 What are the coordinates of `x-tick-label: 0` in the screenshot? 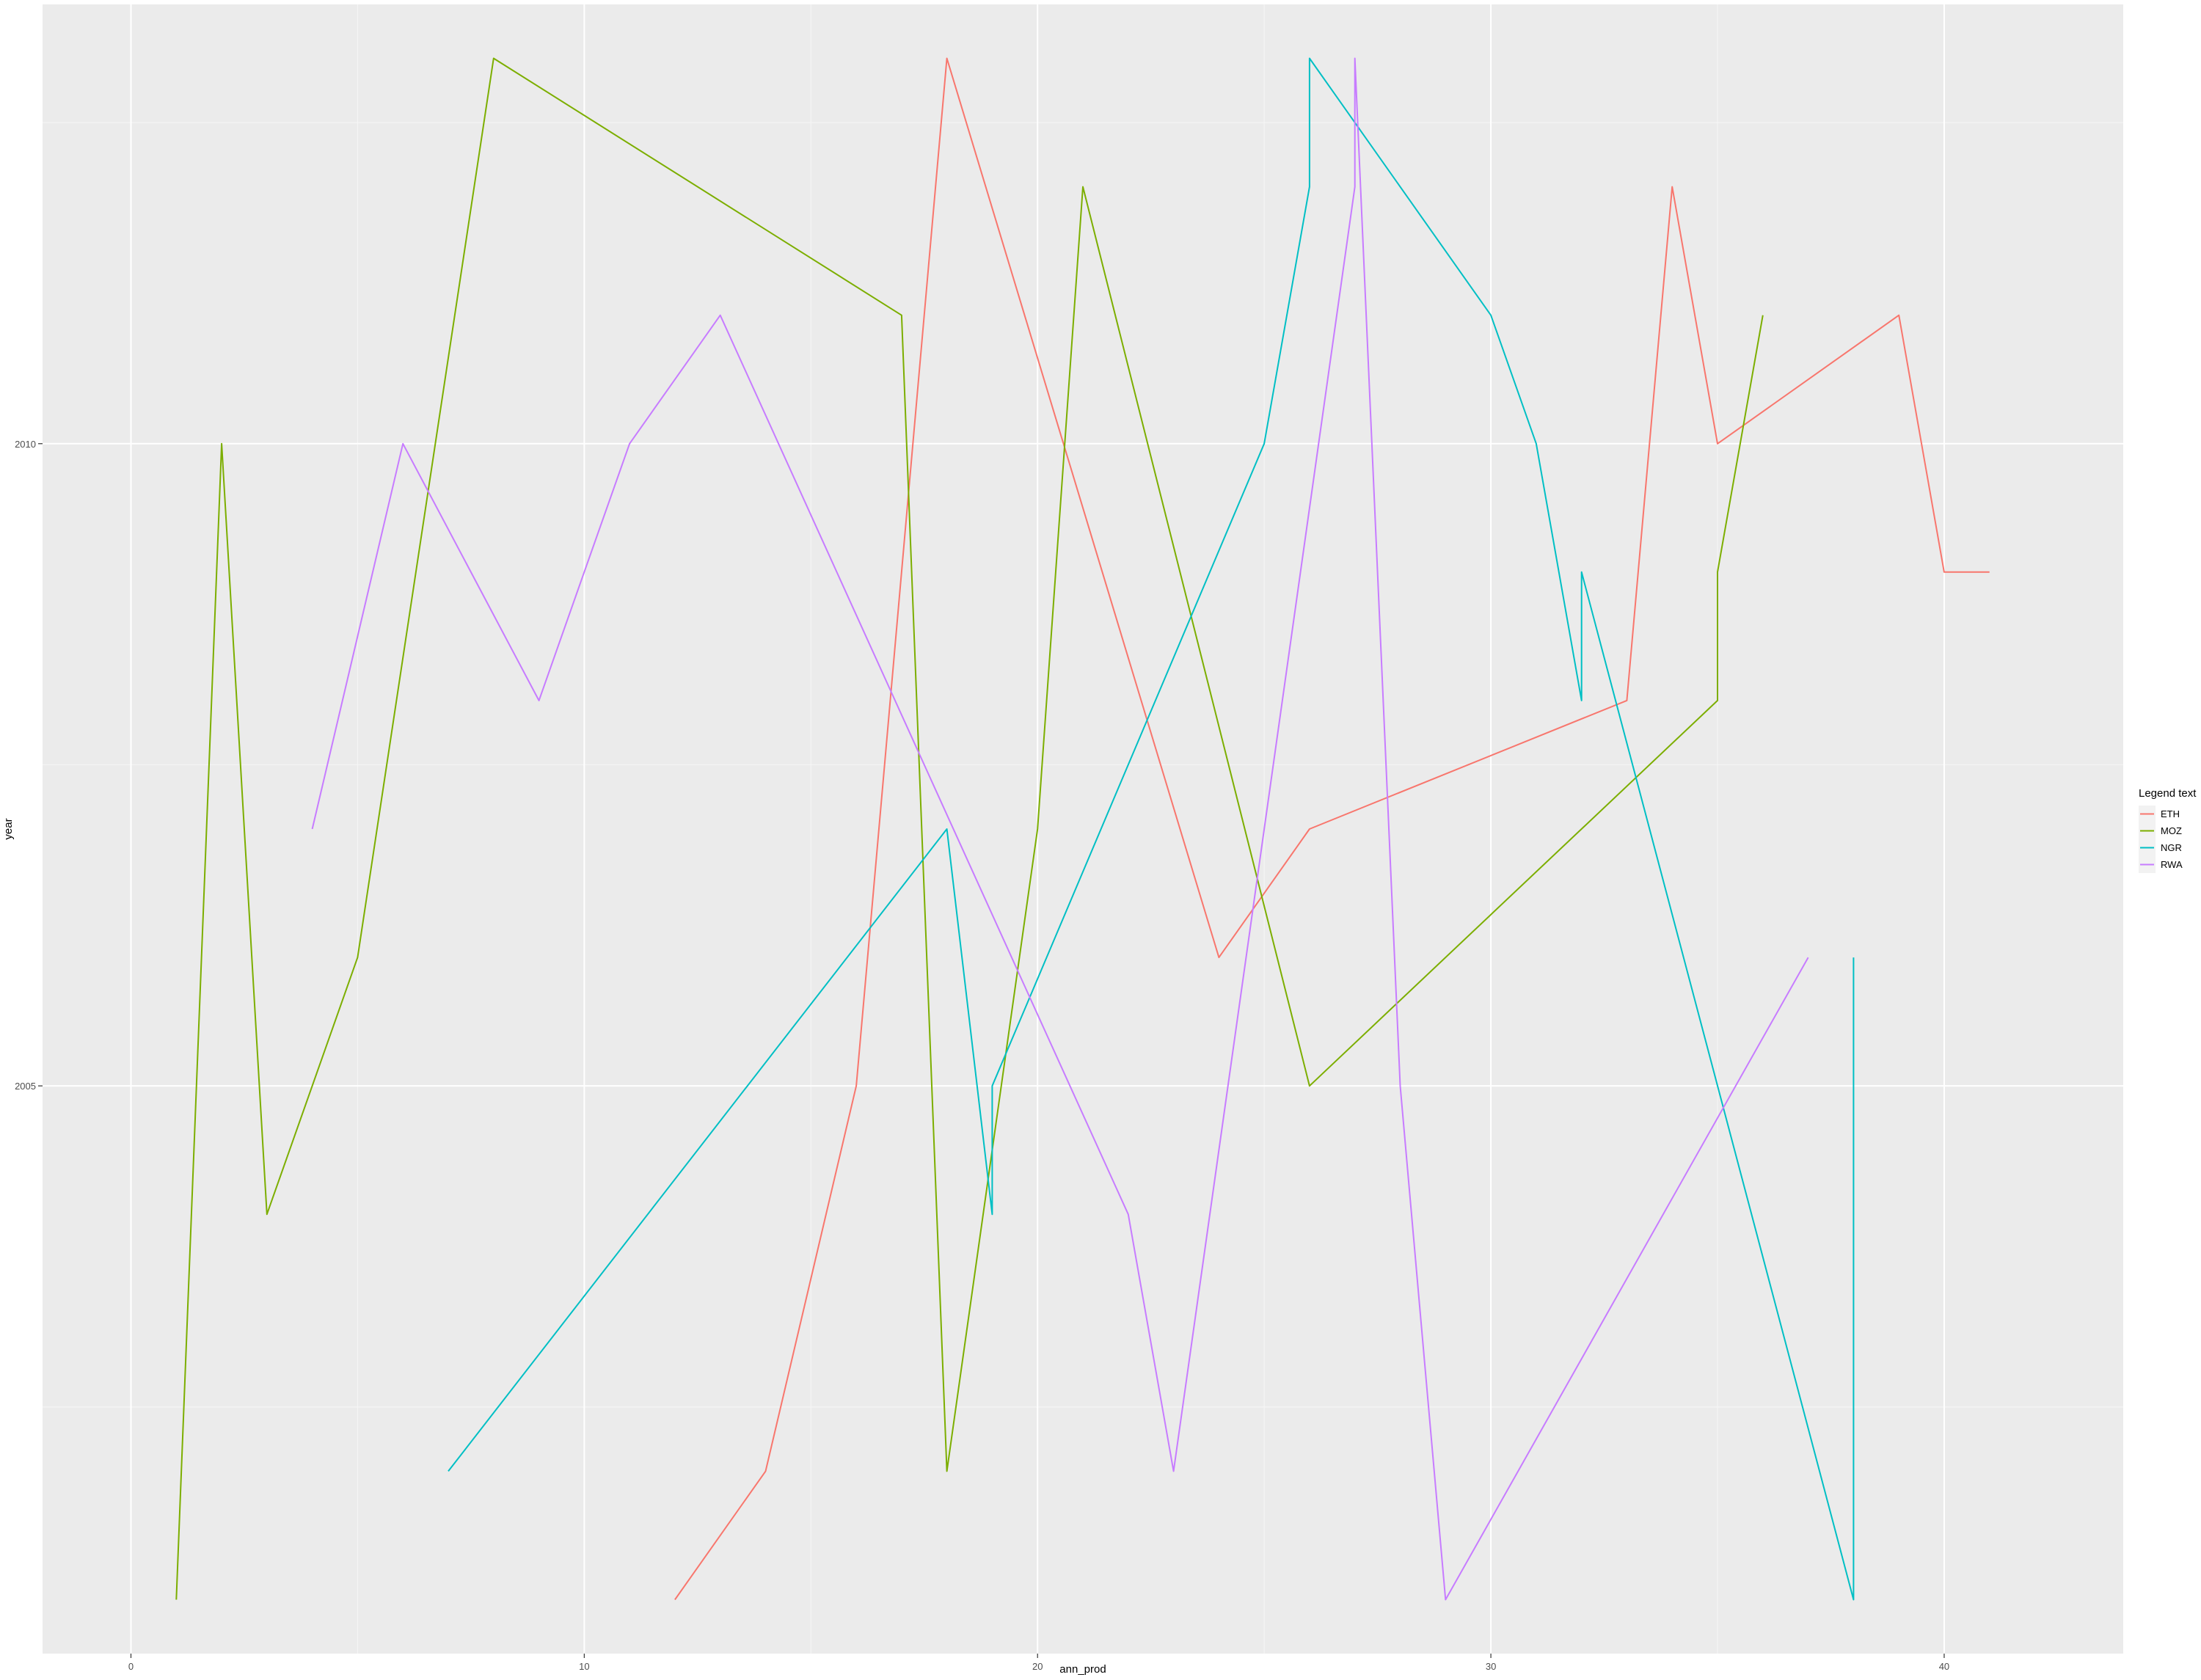 It's located at (131, 1666).